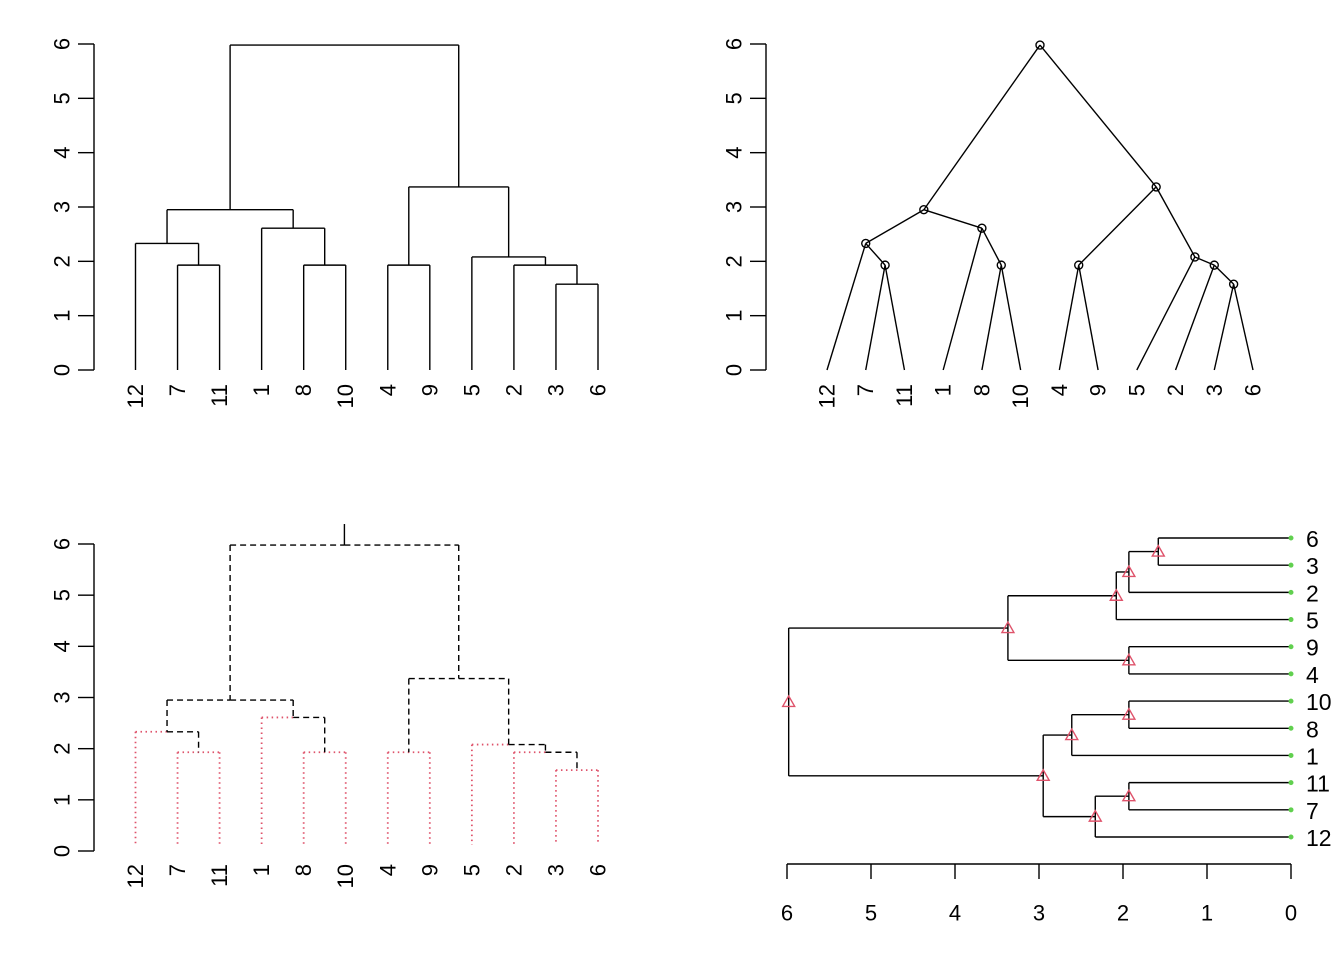 Image resolution: width=1344 pixels, height=965 pixels. I want to click on p1-y-tick-label: 2, so click(62, 261).